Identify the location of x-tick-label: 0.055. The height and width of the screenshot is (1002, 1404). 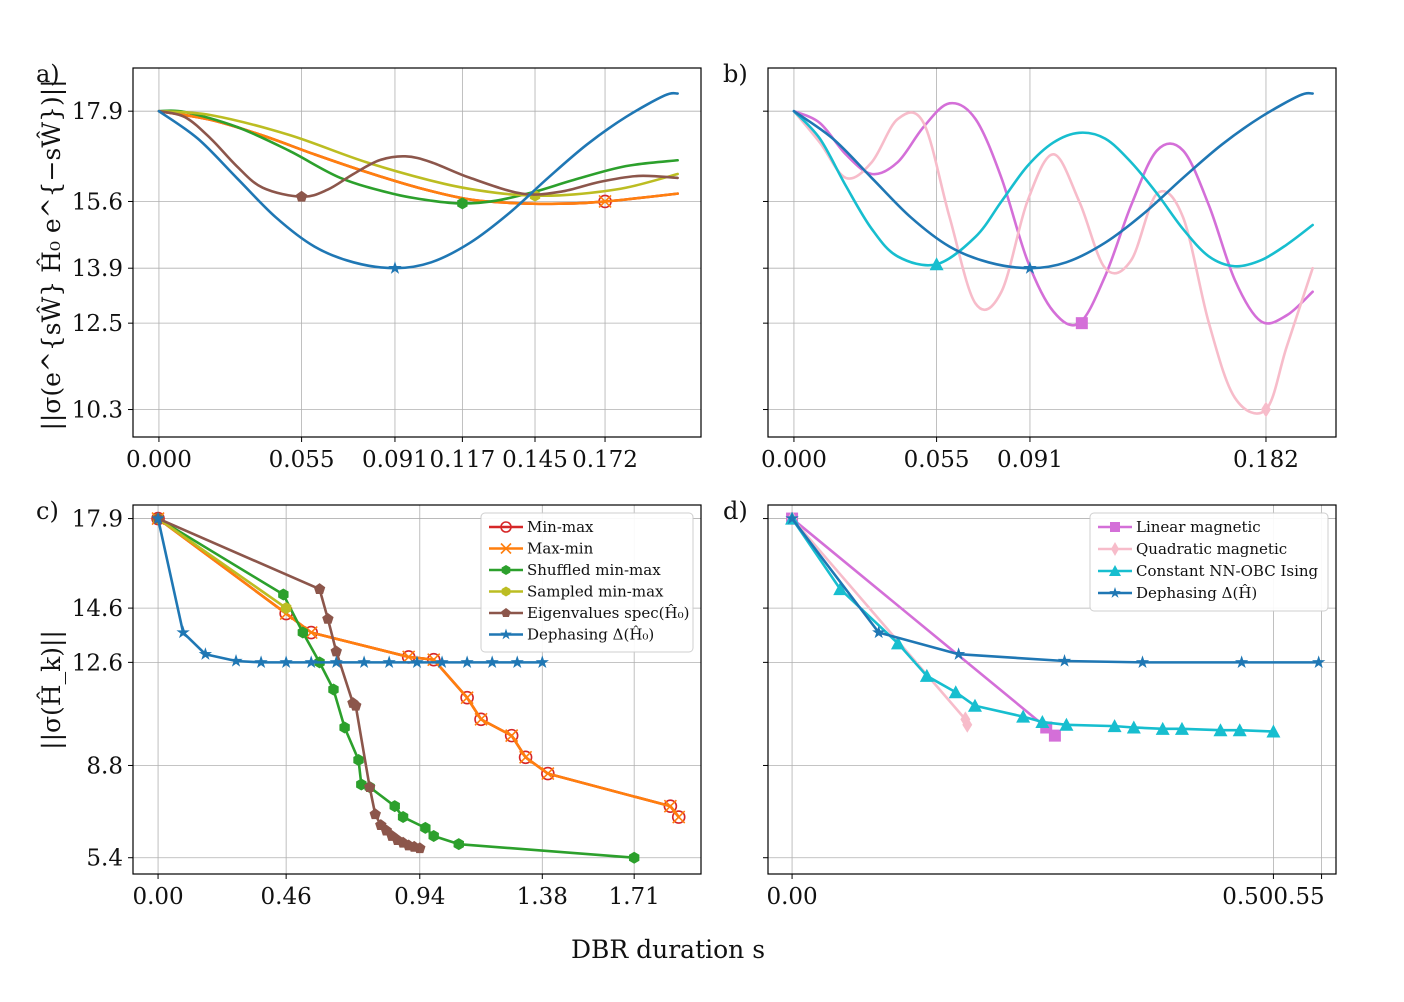
(302, 460).